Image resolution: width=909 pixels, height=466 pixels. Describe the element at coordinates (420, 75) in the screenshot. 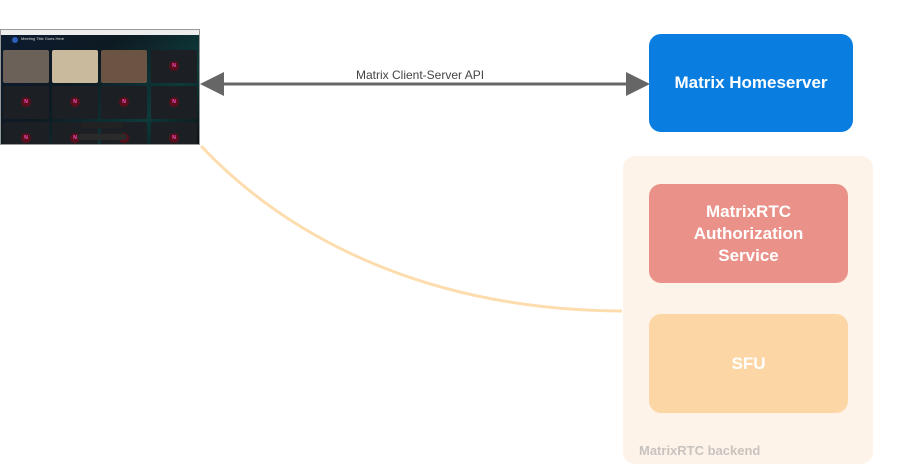

I see `client-server-api-label: Matrix Client-Server API` at that location.